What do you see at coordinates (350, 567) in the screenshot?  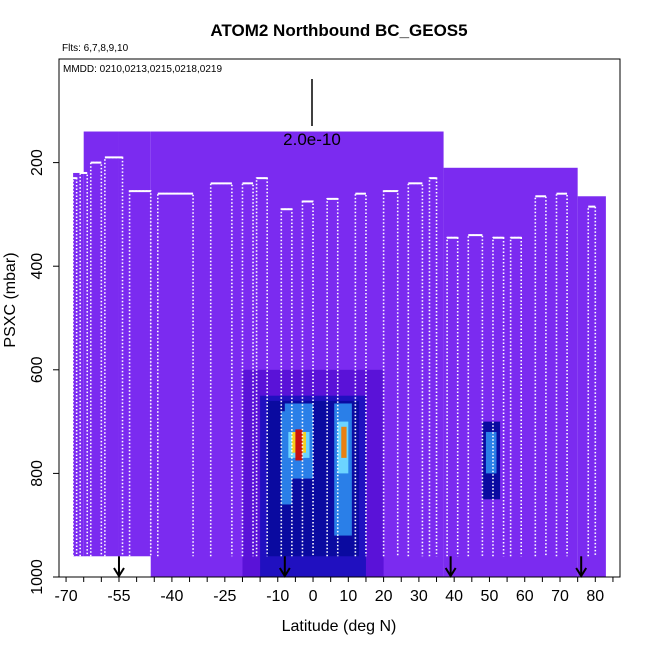 I see `latitude-arrows` at bounding box center [350, 567].